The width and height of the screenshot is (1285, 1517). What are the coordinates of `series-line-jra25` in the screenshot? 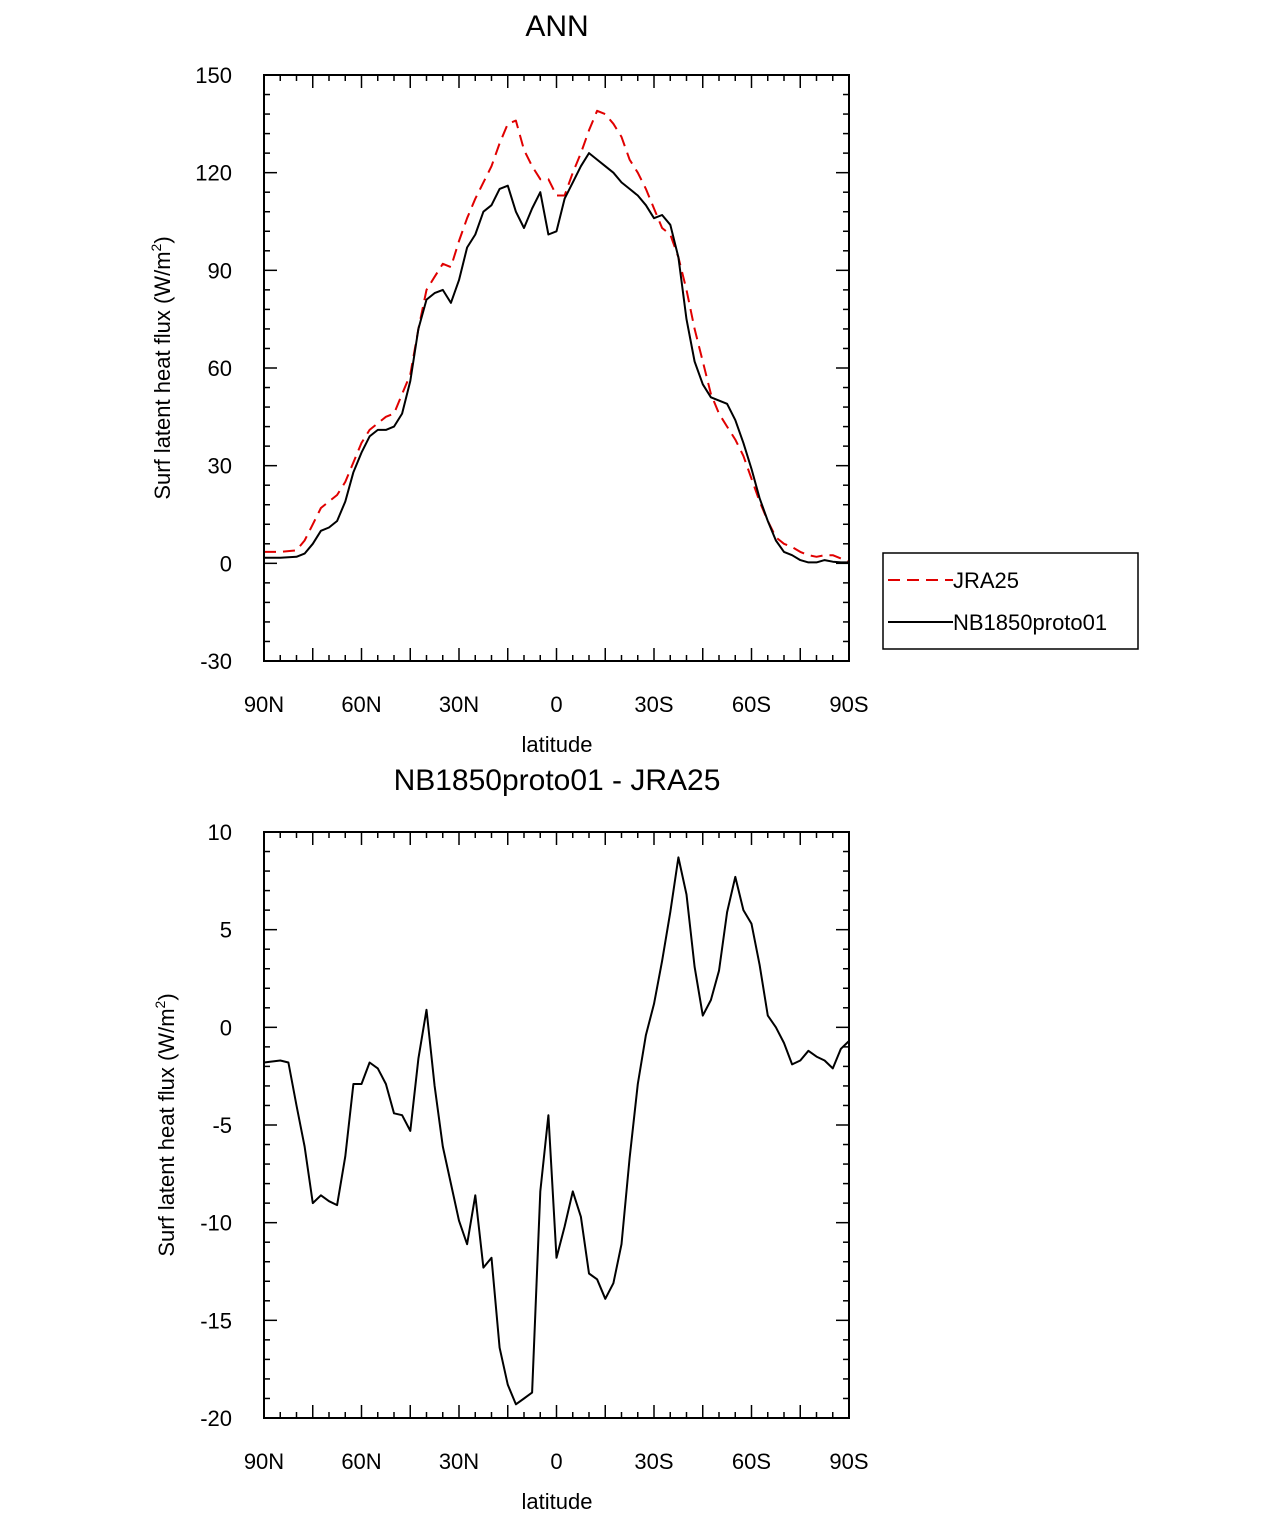 It's located at (557, 336).